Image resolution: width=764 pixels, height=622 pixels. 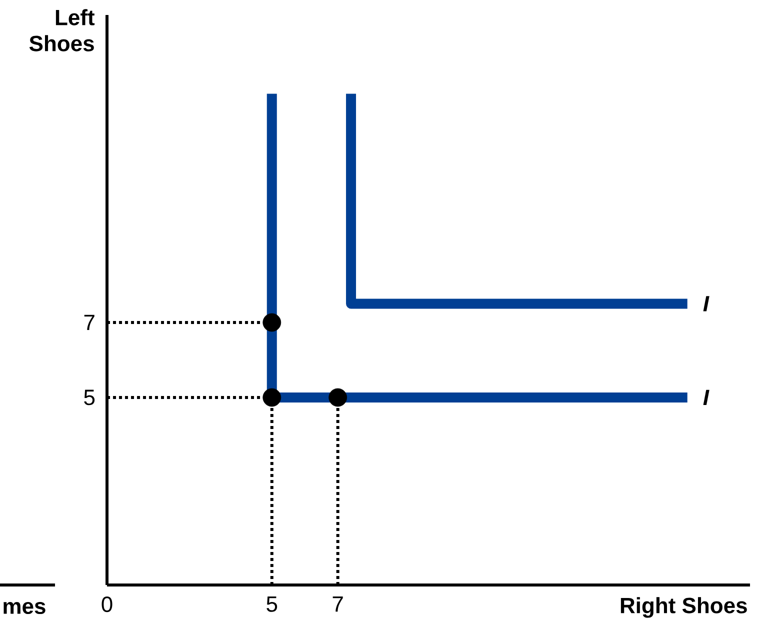 What do you see at coordinates (683, 607) in the screenshot?
I see `x-axis-title: Right Shoes` at bounding box center [683, 607].